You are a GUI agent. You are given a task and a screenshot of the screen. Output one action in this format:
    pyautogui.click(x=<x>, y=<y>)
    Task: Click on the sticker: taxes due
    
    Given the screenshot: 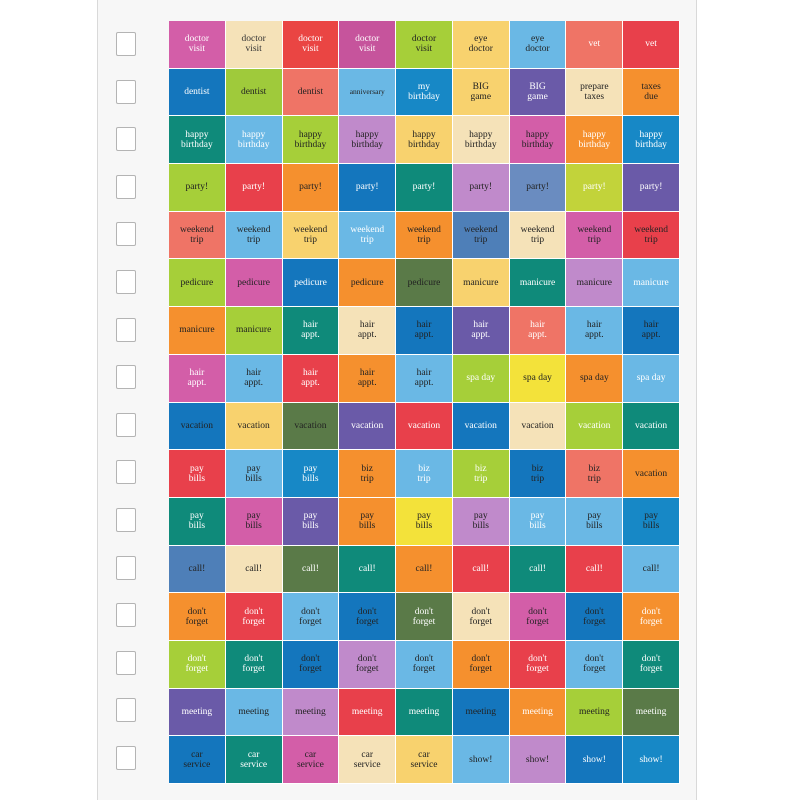 What is the action you would take?
    pyautogui.click(x=651, y=92)
    